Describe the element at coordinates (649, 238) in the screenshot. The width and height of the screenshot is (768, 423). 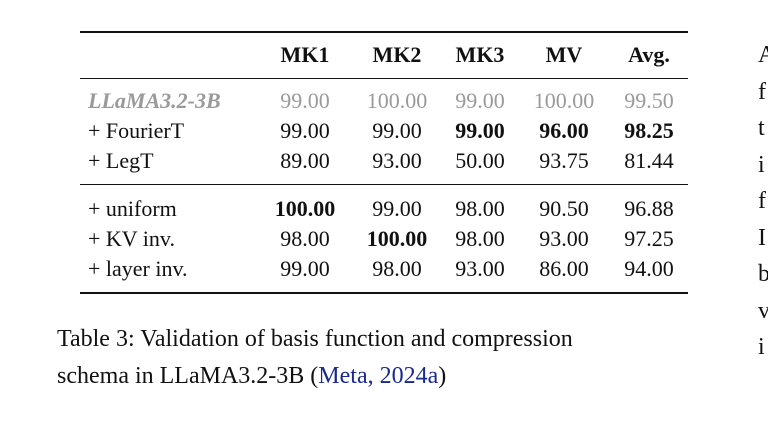
I see `cell: 97.25` at that location.